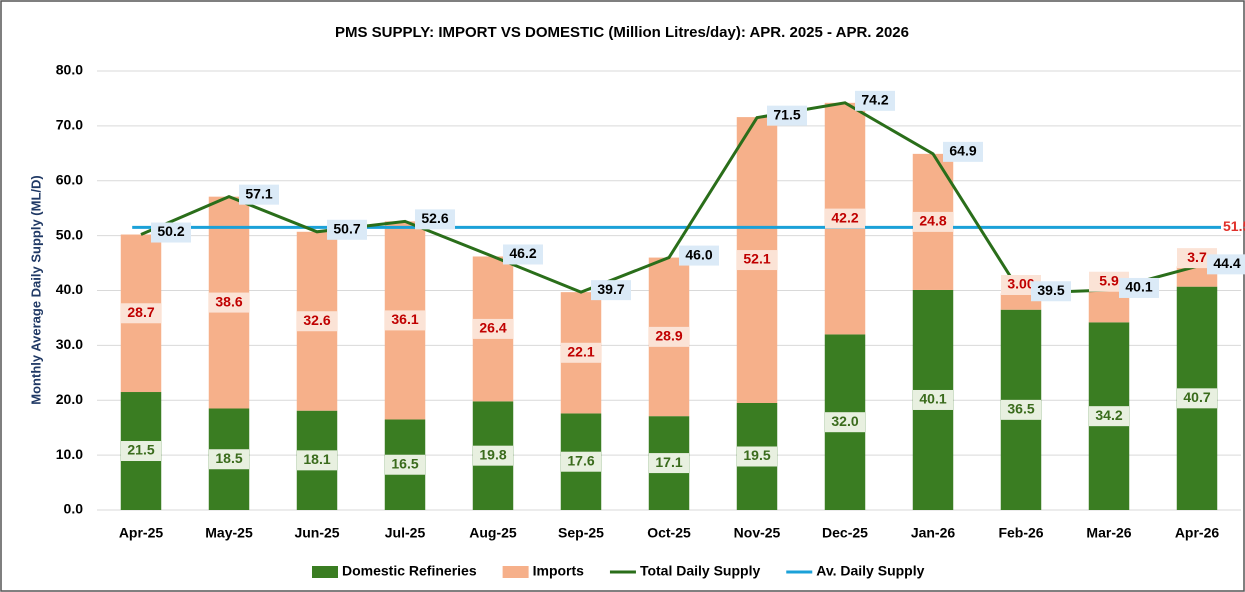  What do you see at coordinates (933, 533) in the screenshot?
I see `x-tick-label: Jan-26` at bounding box center [933, 533].